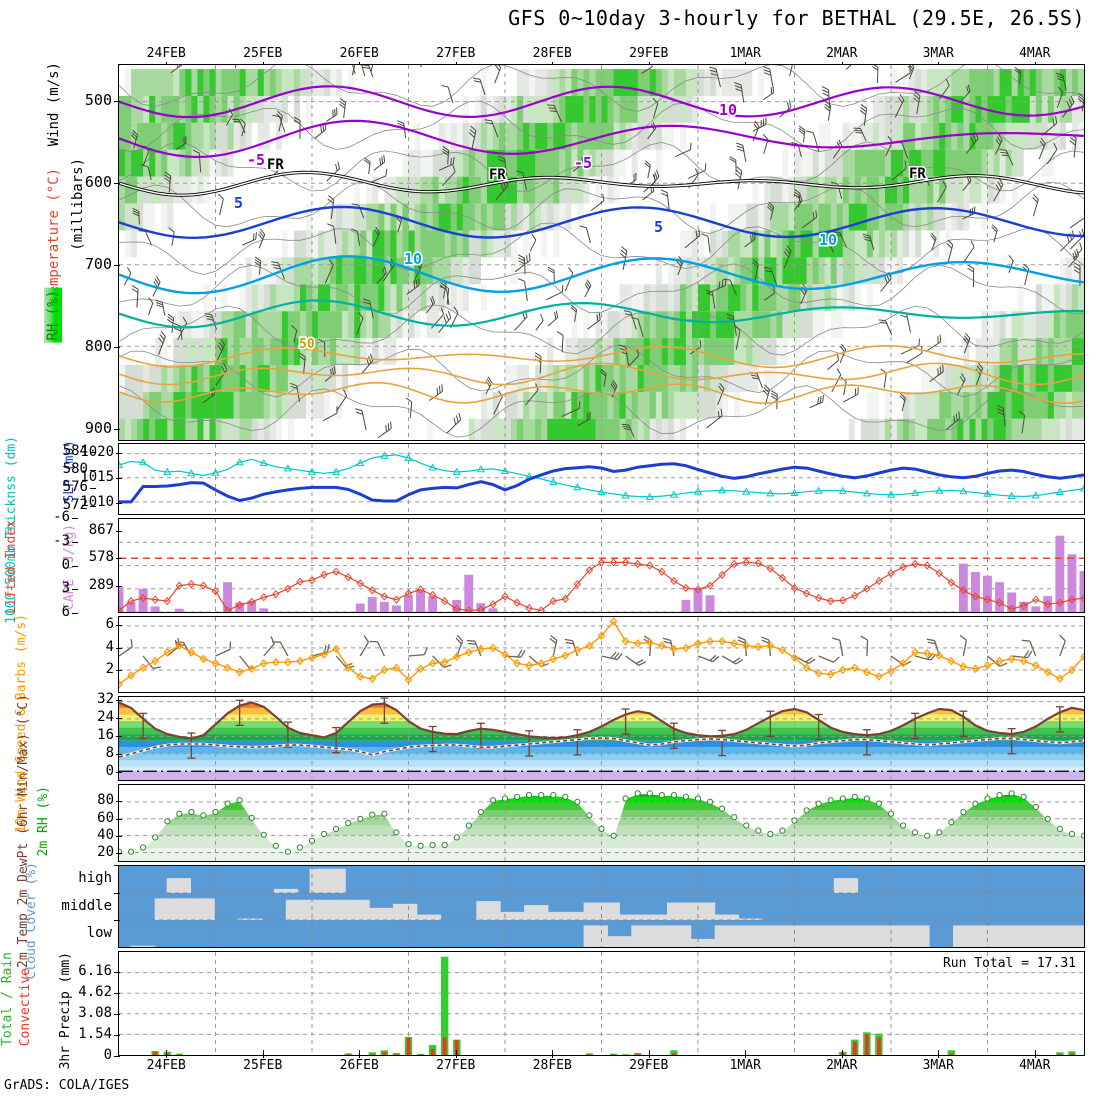 The width and height of the screenshot is (1100, 1100). What do you see at coordinates (649, 1054) in the screenshot?
I see `date-tick` at bounding box center [649, 1054].